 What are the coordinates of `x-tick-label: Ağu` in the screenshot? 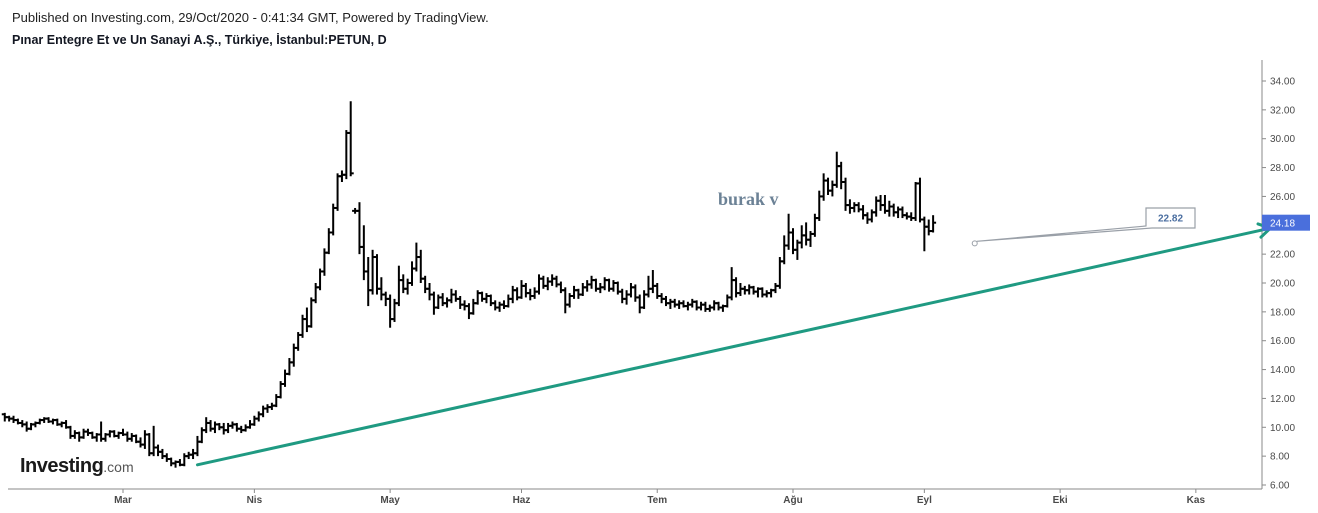 It's located at (792, 500).